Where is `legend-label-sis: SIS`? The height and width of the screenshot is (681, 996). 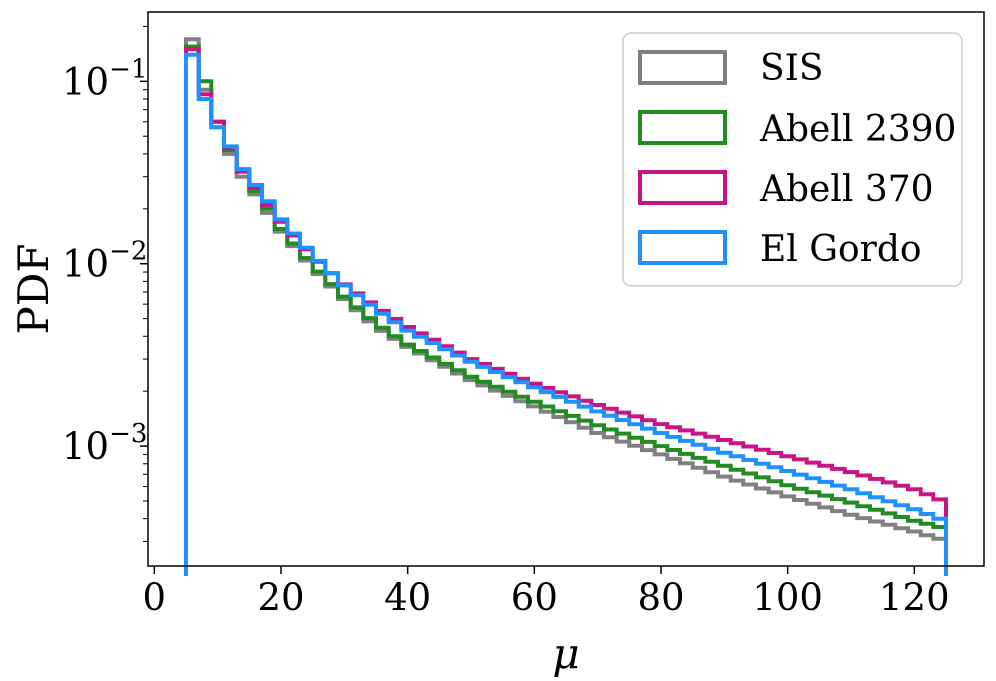
legend-label-sis: SIS is located at coordinates (792, 68).